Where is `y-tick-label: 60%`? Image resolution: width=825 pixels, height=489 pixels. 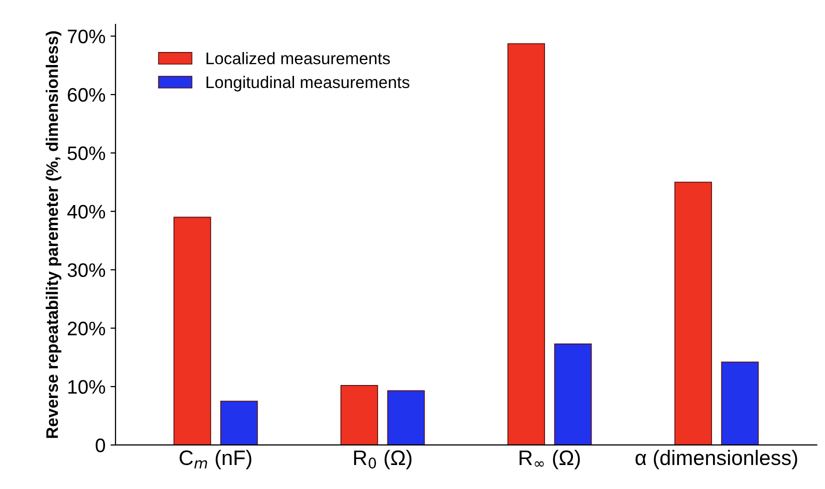 y-tick-label: 60% is located at coordinates (87, 95).